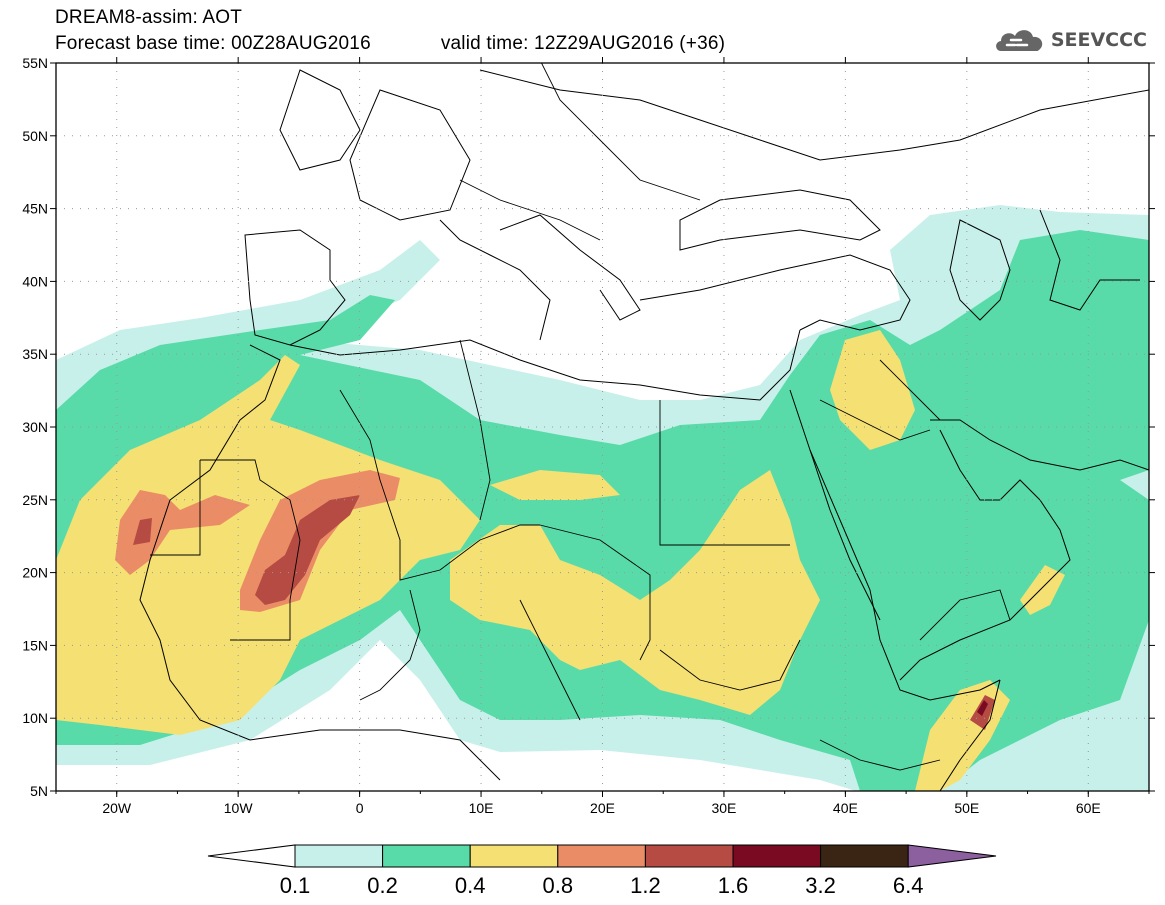 Image resolution: width=1165 pixels, height=905 pixels. I want to click on lon-label: 10E, so click(481, 808).